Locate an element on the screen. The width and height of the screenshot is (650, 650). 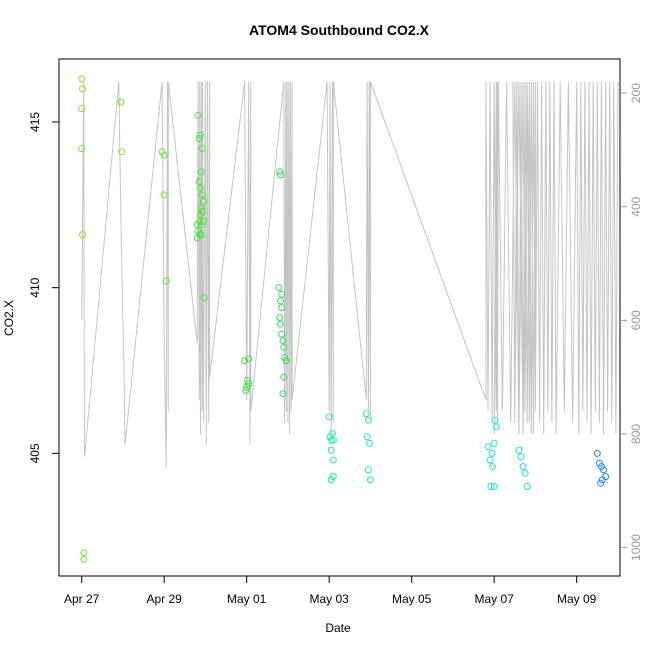
right-y-tick-label: 600 is located at coordinates (636, 320).